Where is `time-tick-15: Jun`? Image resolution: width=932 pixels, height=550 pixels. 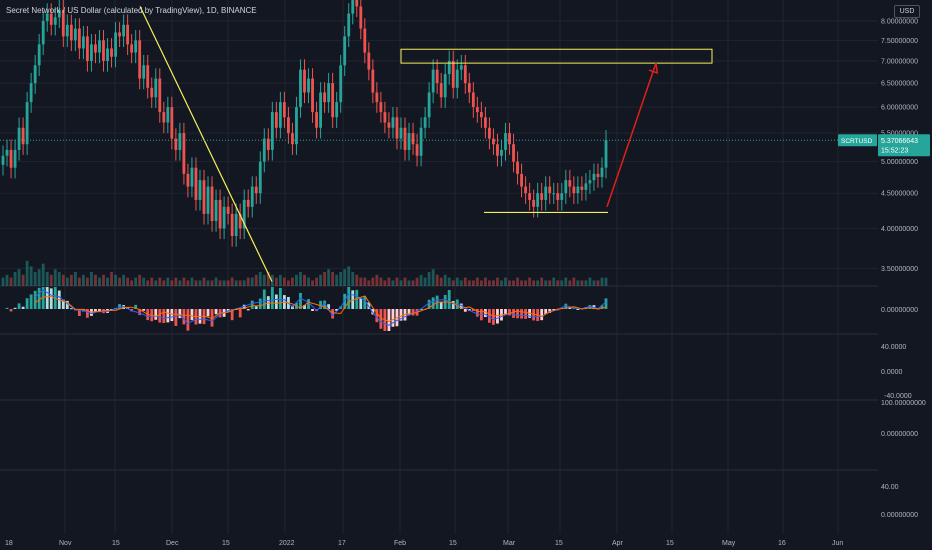 time-tick-15: Jun is located at coordinates (837, 543).